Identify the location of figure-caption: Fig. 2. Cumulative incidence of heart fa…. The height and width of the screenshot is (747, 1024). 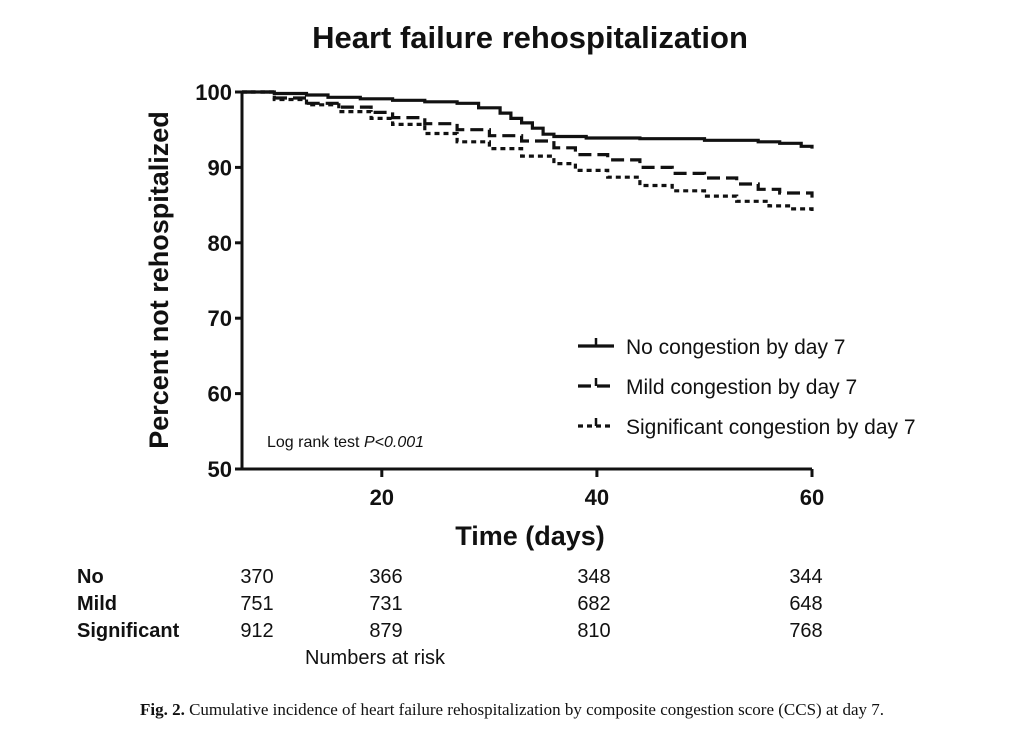
(512, 710).